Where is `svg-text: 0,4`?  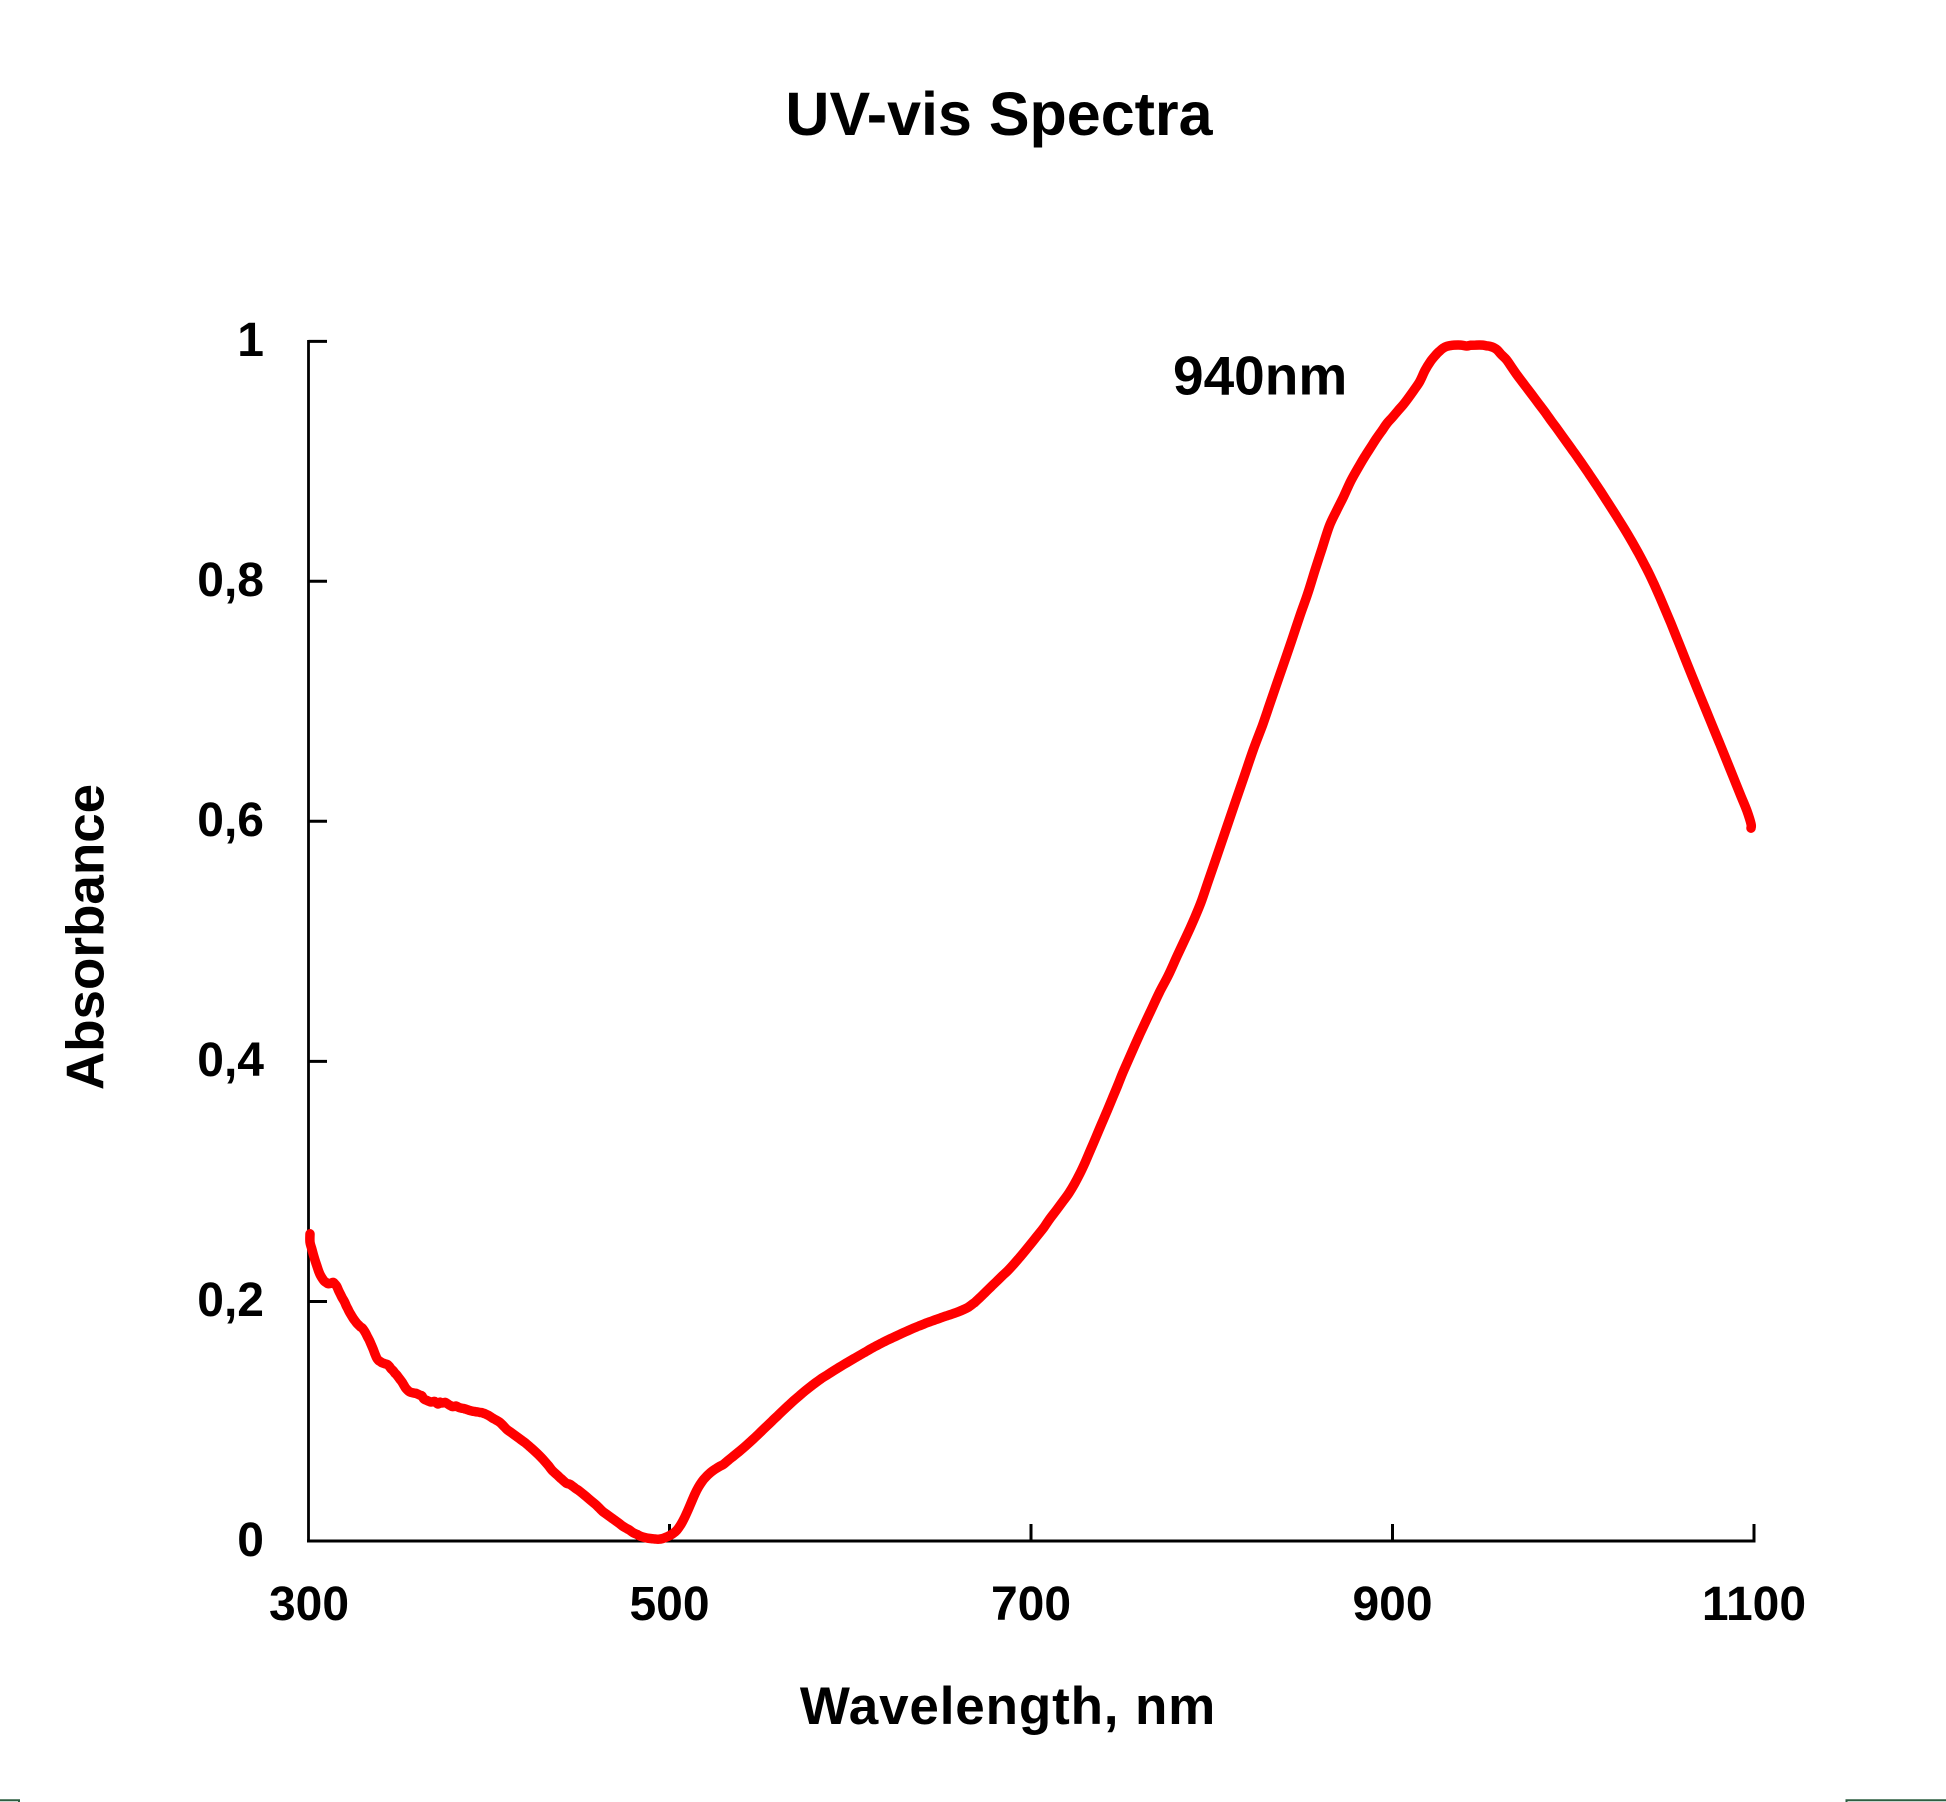 svg-text: 0,4 is located at coordinates (230, 1060).